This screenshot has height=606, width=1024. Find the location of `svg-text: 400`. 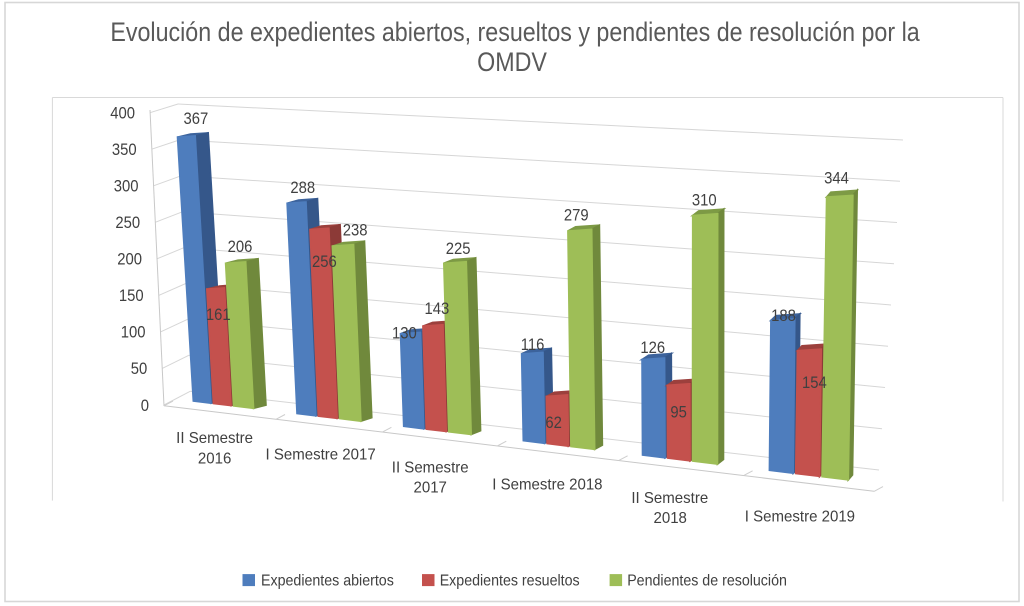

svg-text: 400 is located at coordinates (122, 114).